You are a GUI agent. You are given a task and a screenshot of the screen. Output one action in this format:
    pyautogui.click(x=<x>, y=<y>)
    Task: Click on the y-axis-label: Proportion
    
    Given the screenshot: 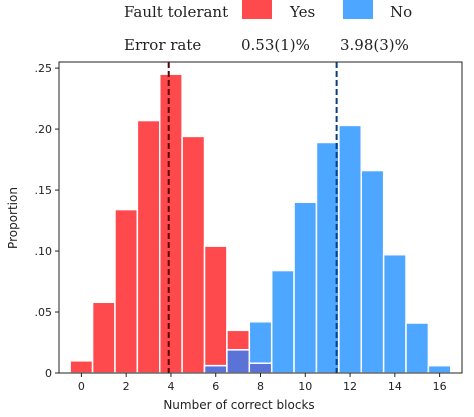 What is the action you would take?
    pyautogui.click(x=13, y=218)
    